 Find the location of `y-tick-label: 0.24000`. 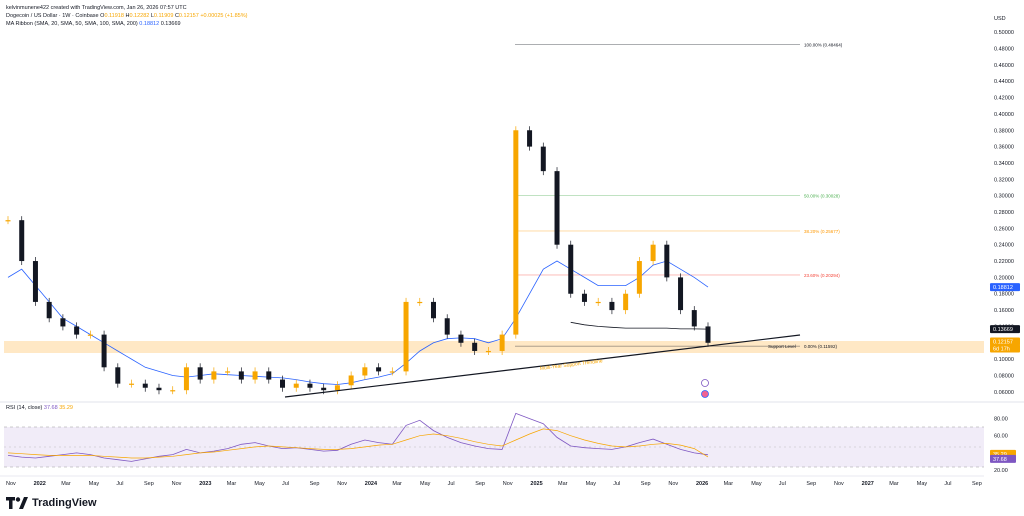

y-tick-label: 0.24000 is located at coordinates (1004, 246).